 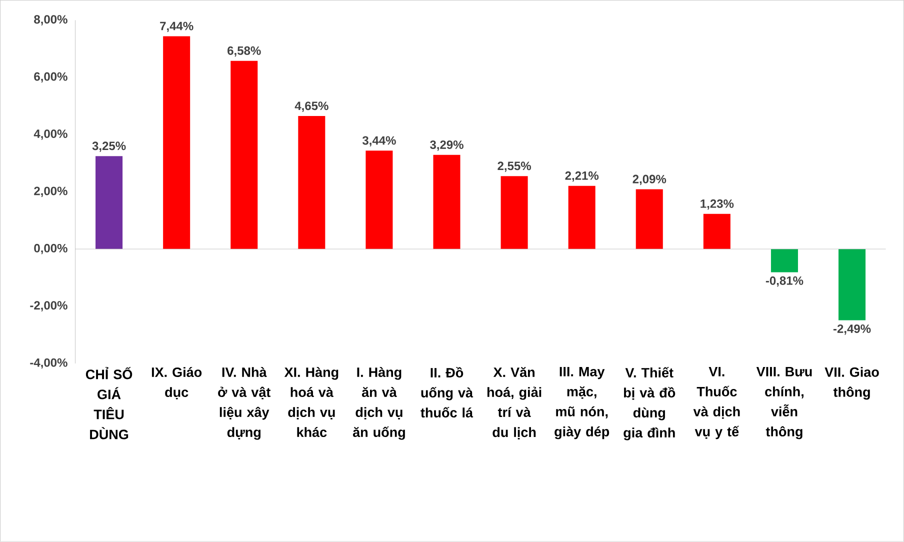 What do you see at coordinates (514, 403) in the screenshot?
I see `x-tick-label: X. Văn hoá, giải trí và du lịch` at bounding box center [514, 403].